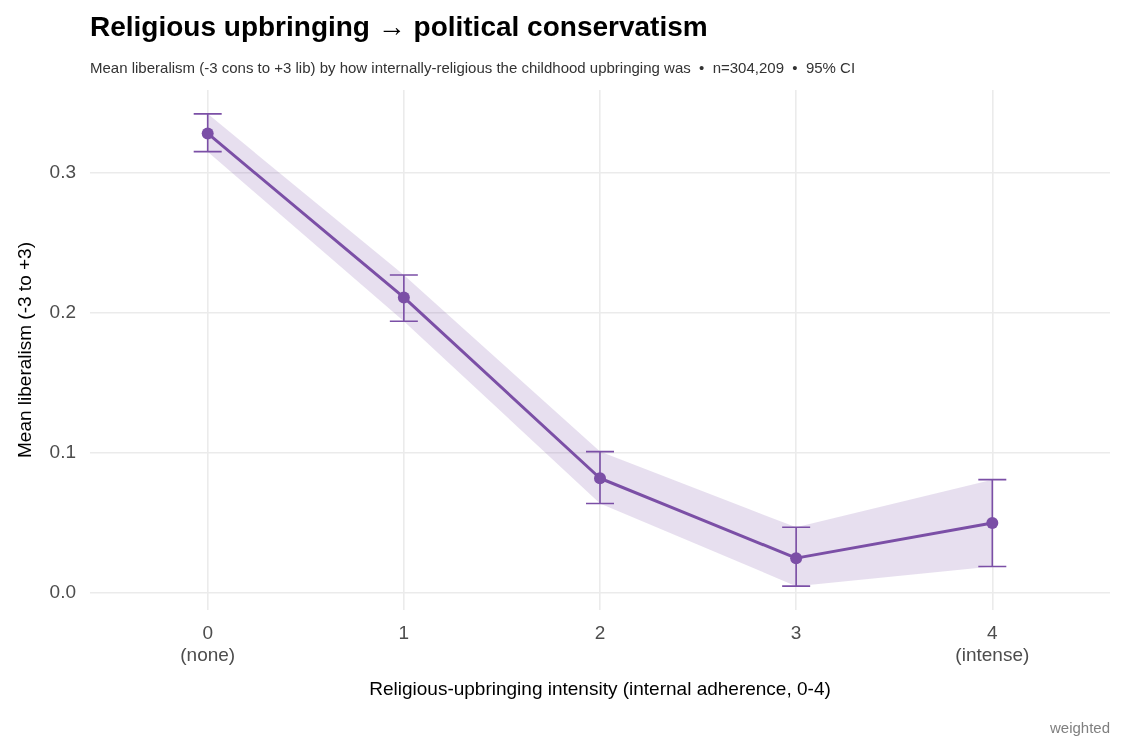 This screenshot has height=750, width=1125. Describe the element at coordinates (62, 592) in the screenshot. I see `y-tick-label: 0.0` at that location.